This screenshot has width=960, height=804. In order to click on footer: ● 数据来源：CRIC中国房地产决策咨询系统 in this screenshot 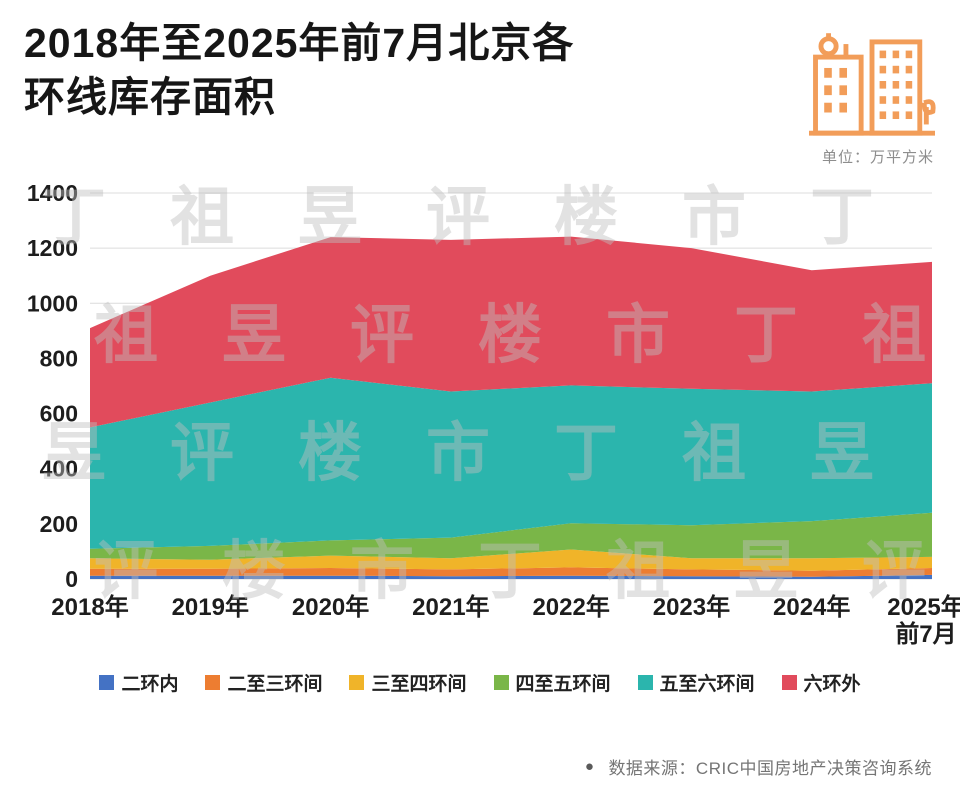, I will do `click(480, 766)`.